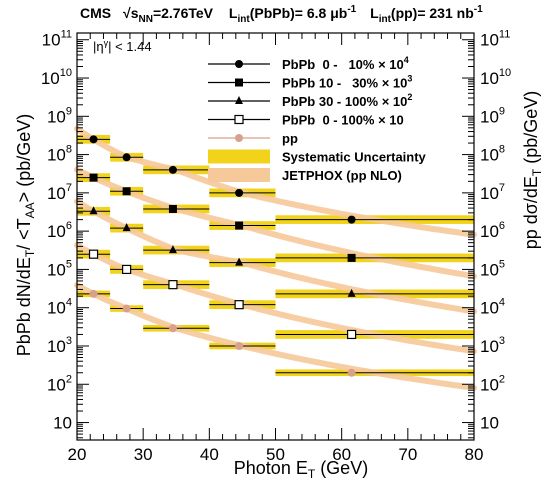  I want to click on legend-label: PbPb 0 - 100% × 10, so click(343, 120).